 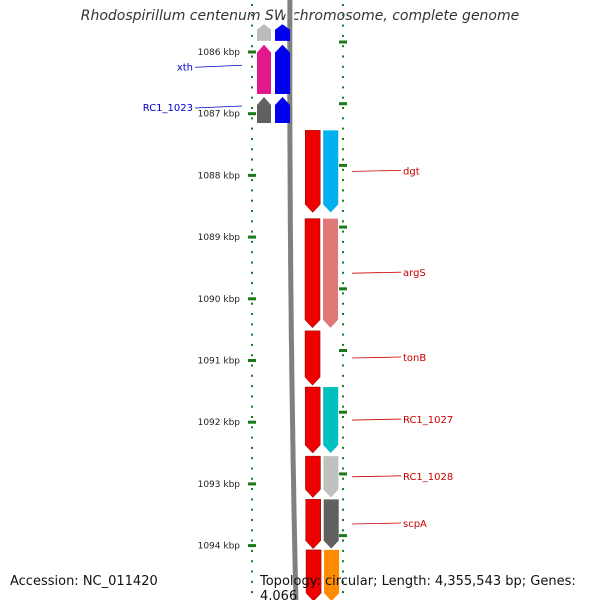 I want to click on backbone-line, so click(x=293, y=300).